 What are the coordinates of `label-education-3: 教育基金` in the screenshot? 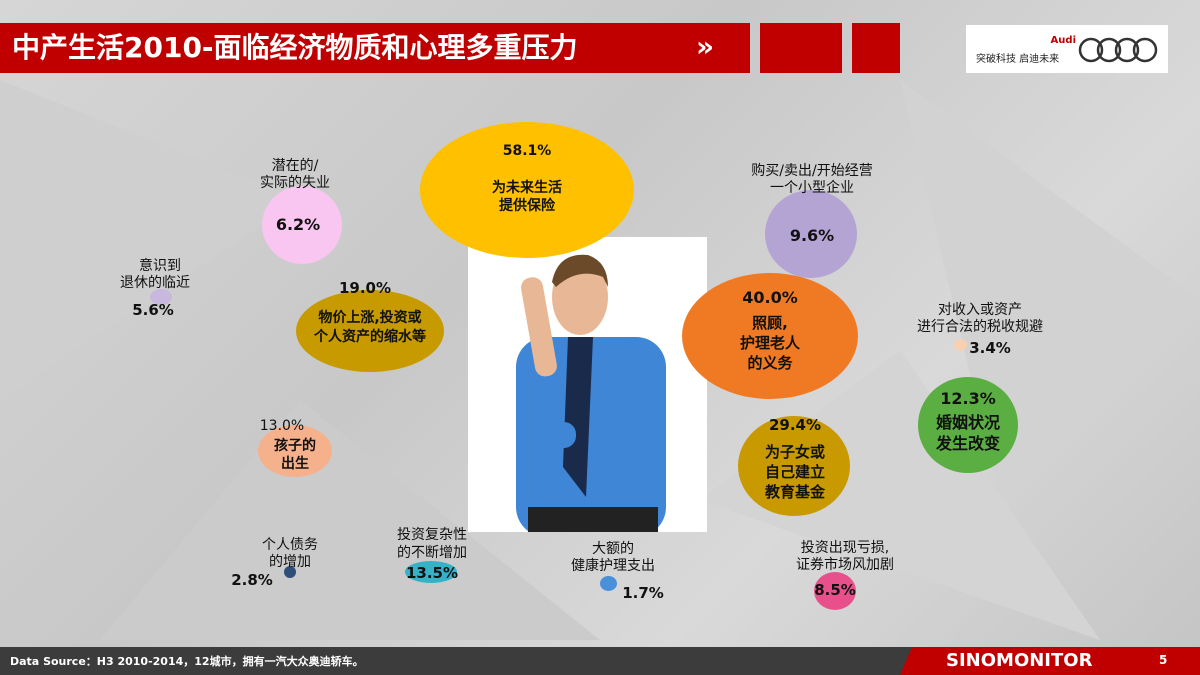 It's located at (795, 492).